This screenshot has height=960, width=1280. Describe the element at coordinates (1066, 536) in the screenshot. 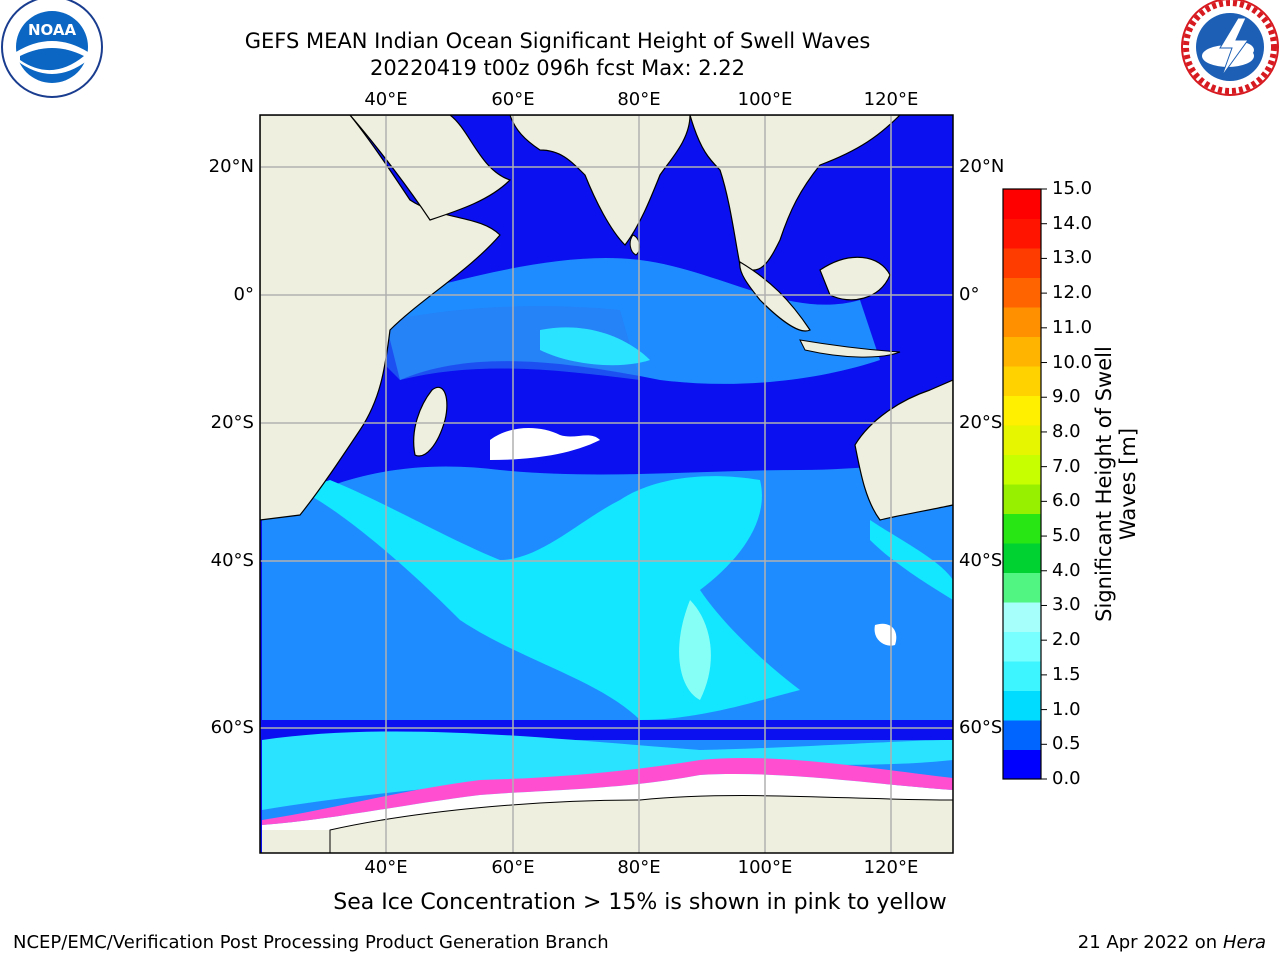

I see `colorbar-tick-label: 5.0` at that location.